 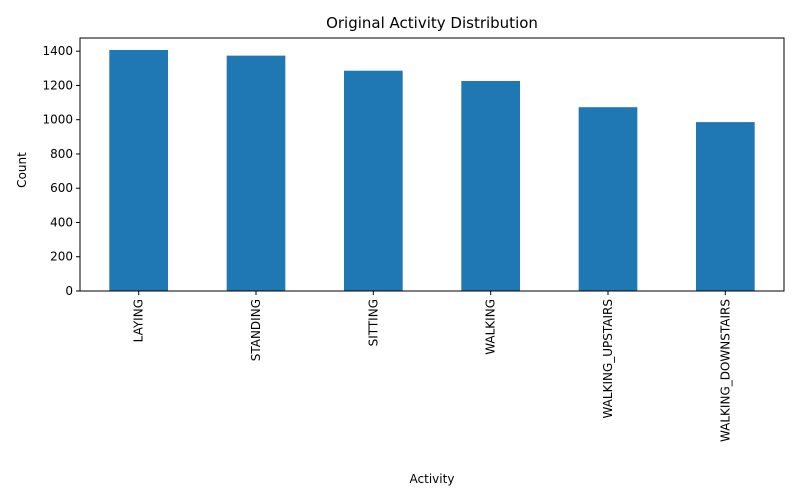 What do you see at coordinates (138, 170) in the screenshot?
I see `bar-laying` at bounding box center [138, 170].